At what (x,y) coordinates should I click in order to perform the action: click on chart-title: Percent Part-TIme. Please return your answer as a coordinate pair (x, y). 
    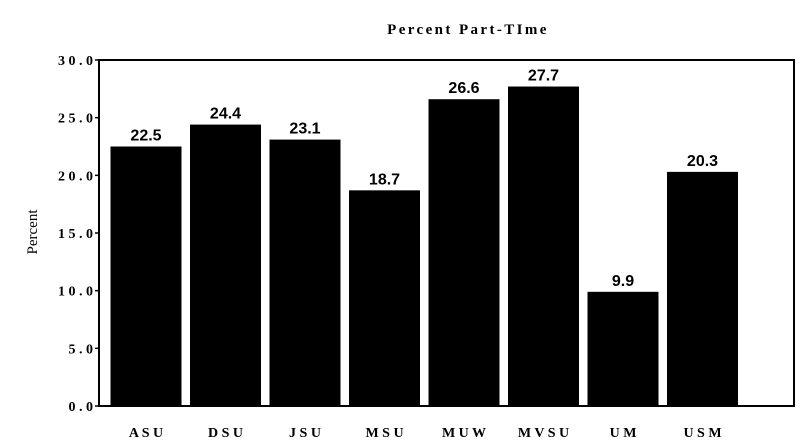
    Looking at the image, I should click on (468, 30).